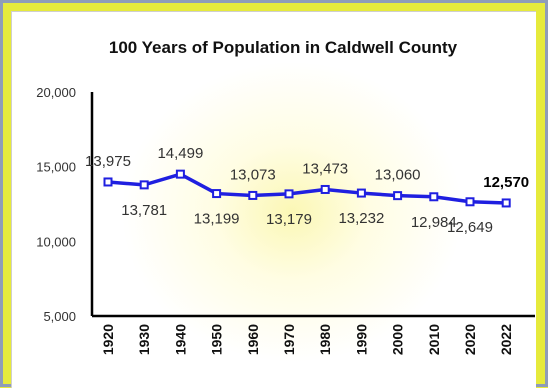 The image size is (548, 388). Describe the element at coordinates (325, 339) in the screenshot. I see `x-tick-label: 1980` at that location.